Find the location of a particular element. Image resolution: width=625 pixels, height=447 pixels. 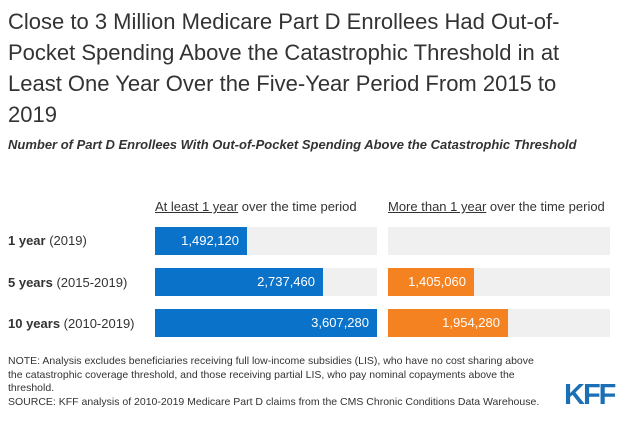

column-header-underlined: More than 1 year is located at coordinates (437, 206).